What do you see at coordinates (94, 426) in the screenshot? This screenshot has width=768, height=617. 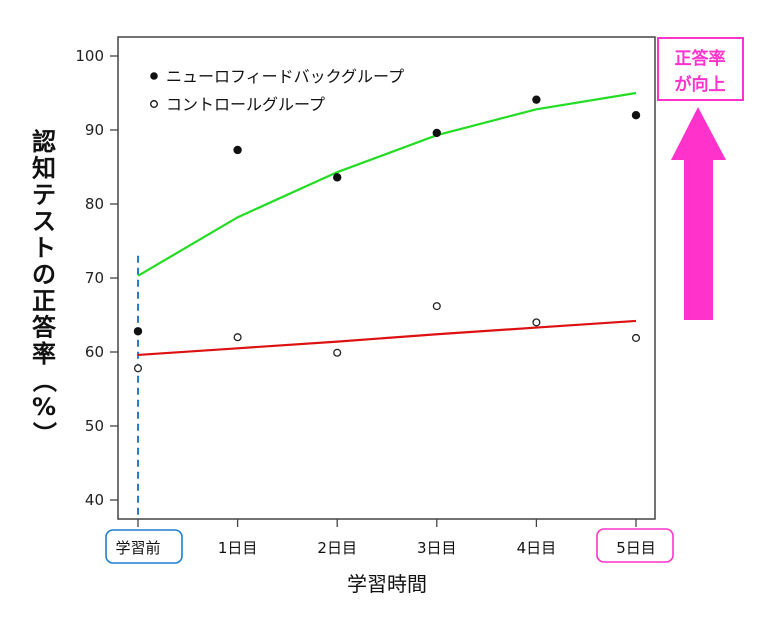 I see `y-tick-label: 50` at bounding box center [94, 426].